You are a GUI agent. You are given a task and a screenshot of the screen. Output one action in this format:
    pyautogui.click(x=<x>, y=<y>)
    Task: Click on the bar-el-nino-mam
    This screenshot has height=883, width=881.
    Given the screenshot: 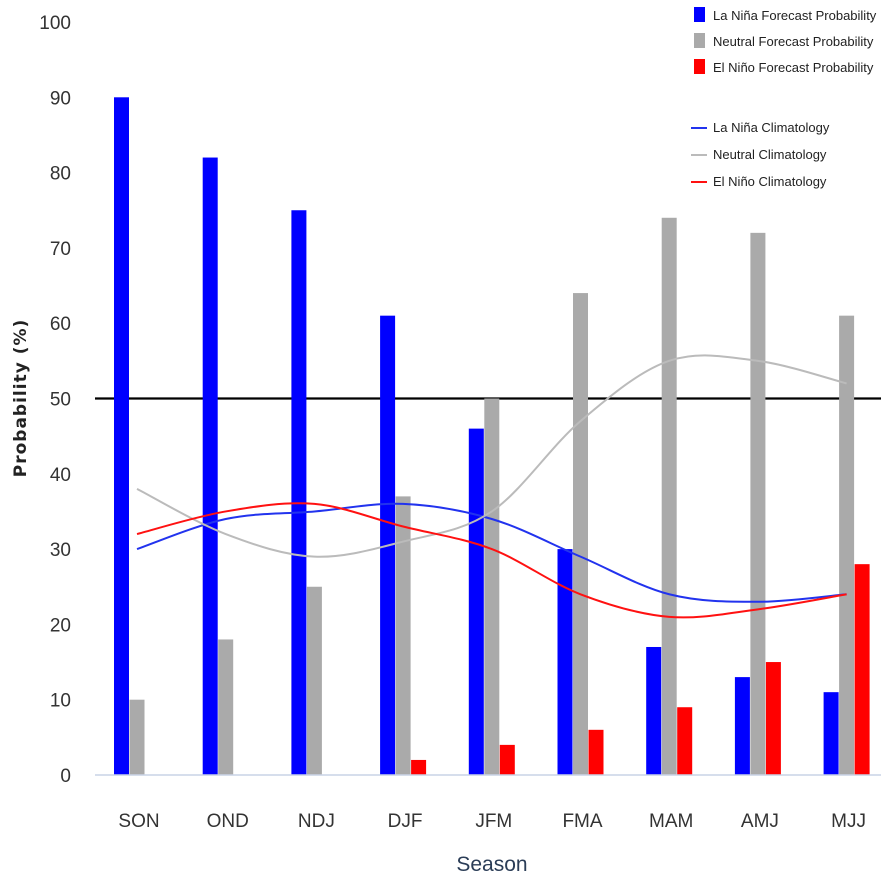 What is the action you would take?
    pyautogui.click(x=685, y=741)
    